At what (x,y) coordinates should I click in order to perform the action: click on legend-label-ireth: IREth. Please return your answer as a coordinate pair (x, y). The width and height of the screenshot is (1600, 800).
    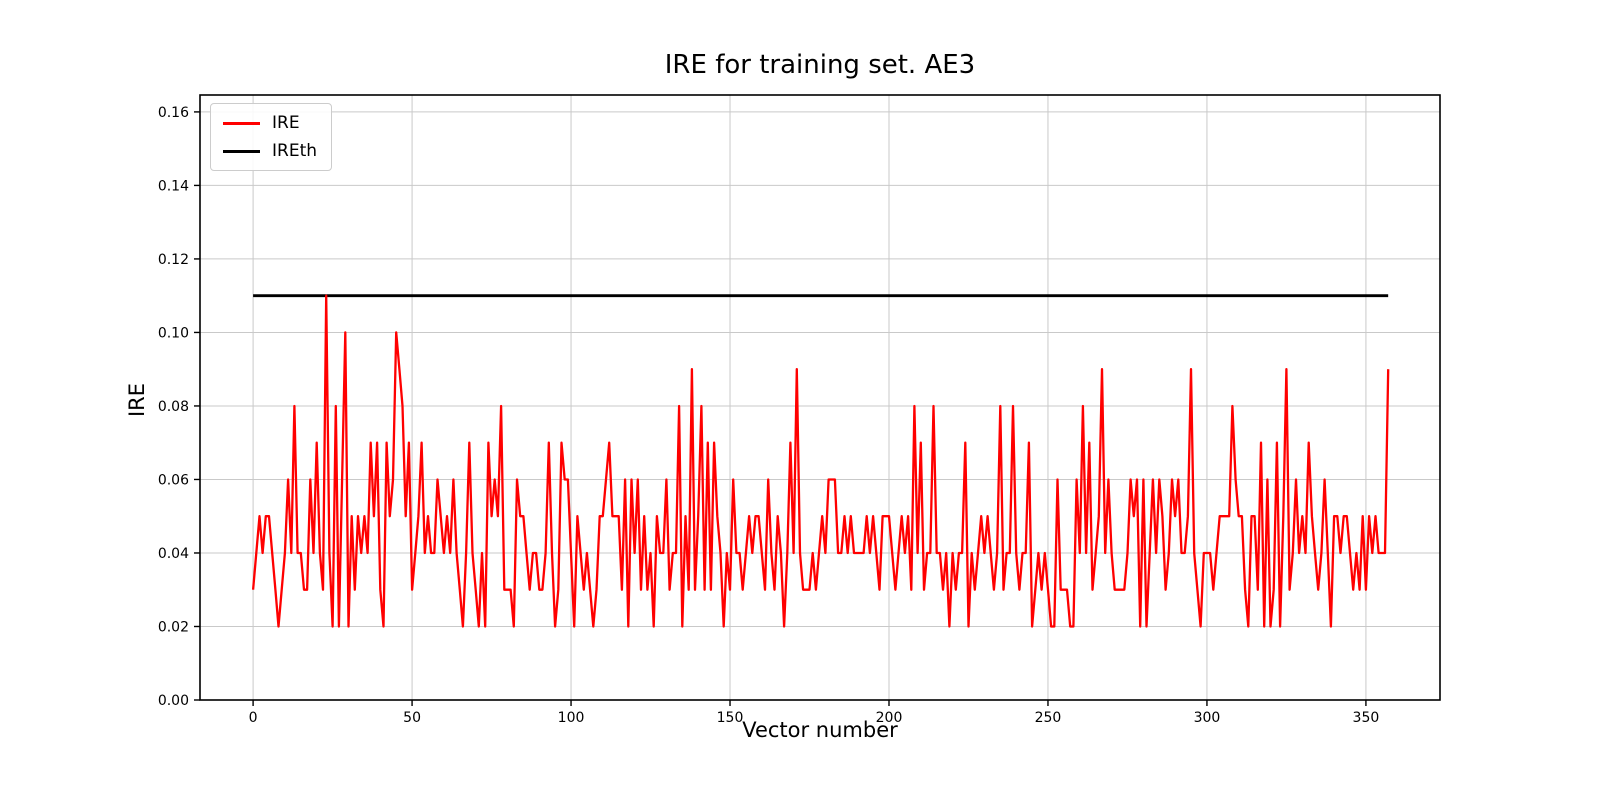
    Looking at the image, I should click on (295, 150).